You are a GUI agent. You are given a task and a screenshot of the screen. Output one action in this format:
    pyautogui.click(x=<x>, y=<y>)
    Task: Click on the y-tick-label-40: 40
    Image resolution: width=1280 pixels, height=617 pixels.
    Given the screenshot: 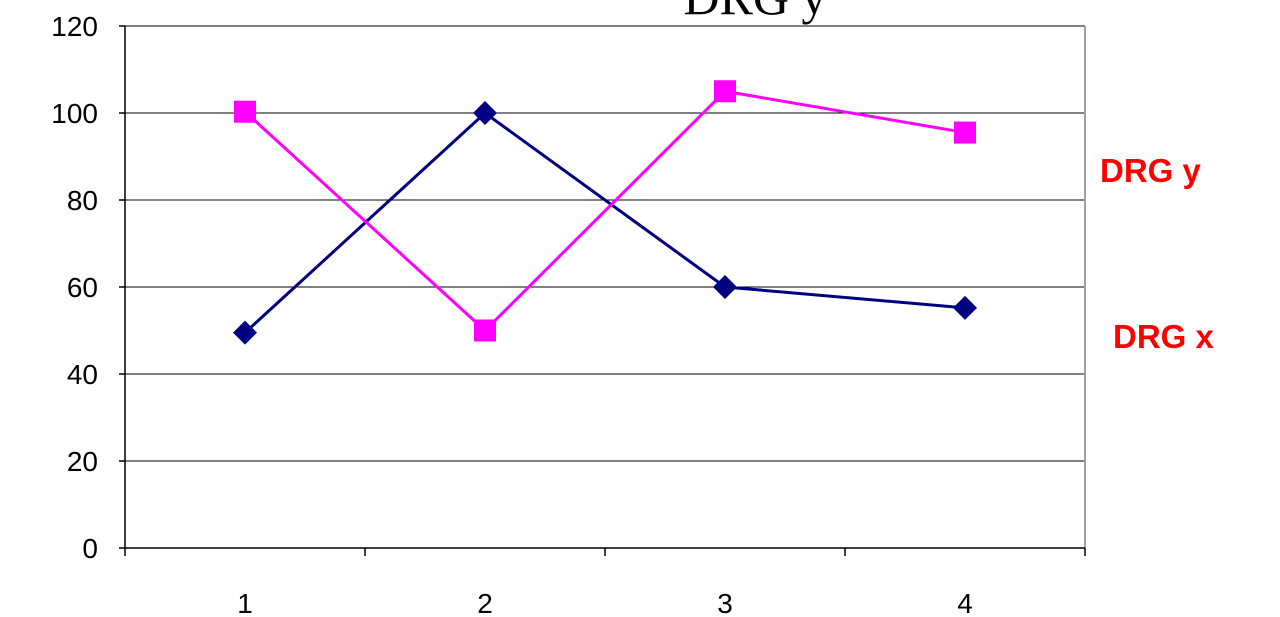 What is the action you would take?
    pyautogui.click(x=82, y=374)
    